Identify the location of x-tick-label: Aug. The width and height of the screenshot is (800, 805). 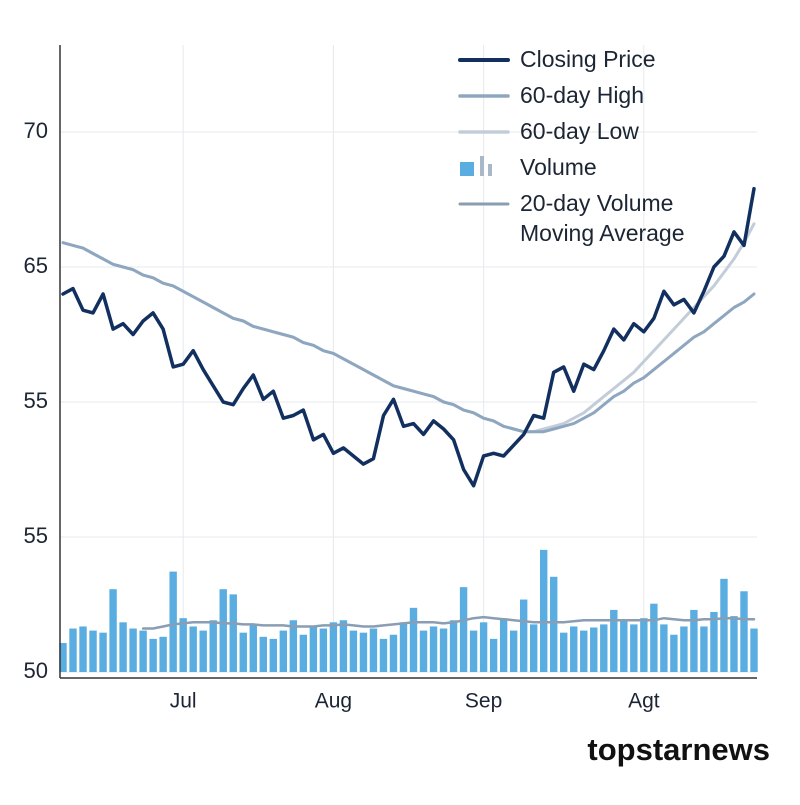
(333, 701).